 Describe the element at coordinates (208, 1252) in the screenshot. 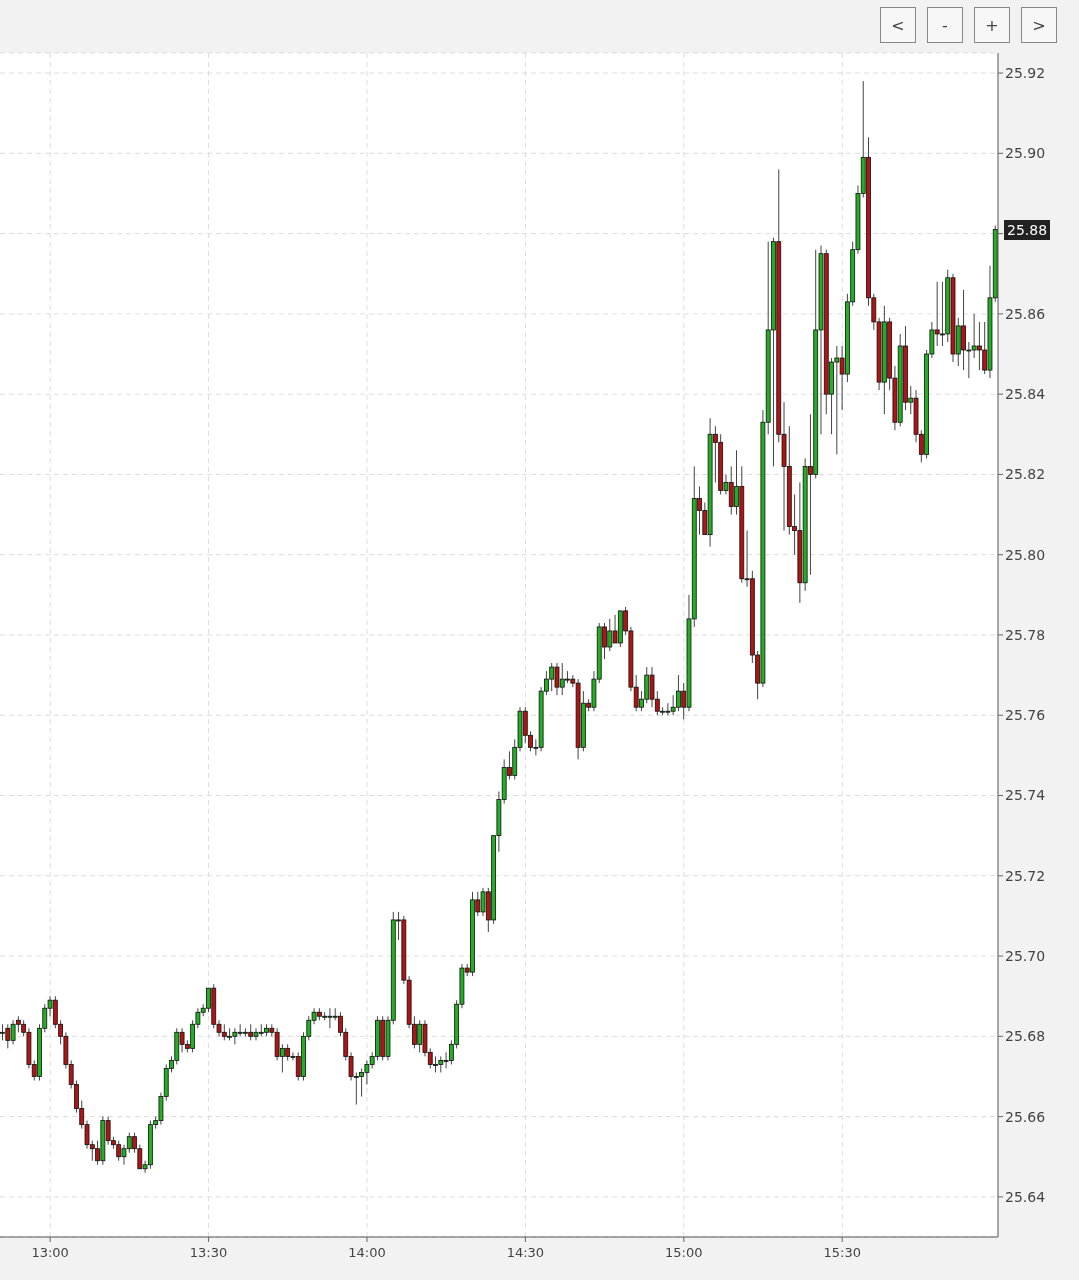

I see `x-tick-label: 13:30` at that location.